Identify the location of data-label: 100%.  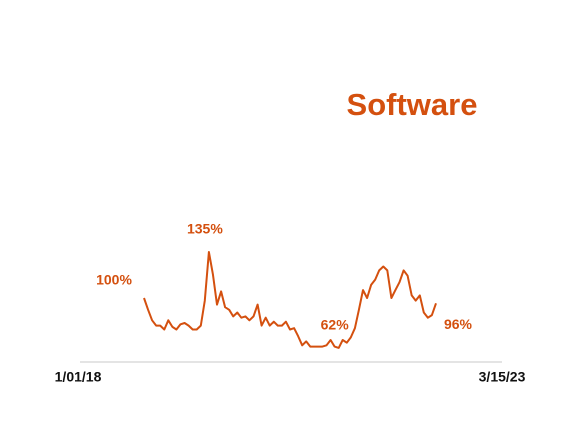
(114, 280).